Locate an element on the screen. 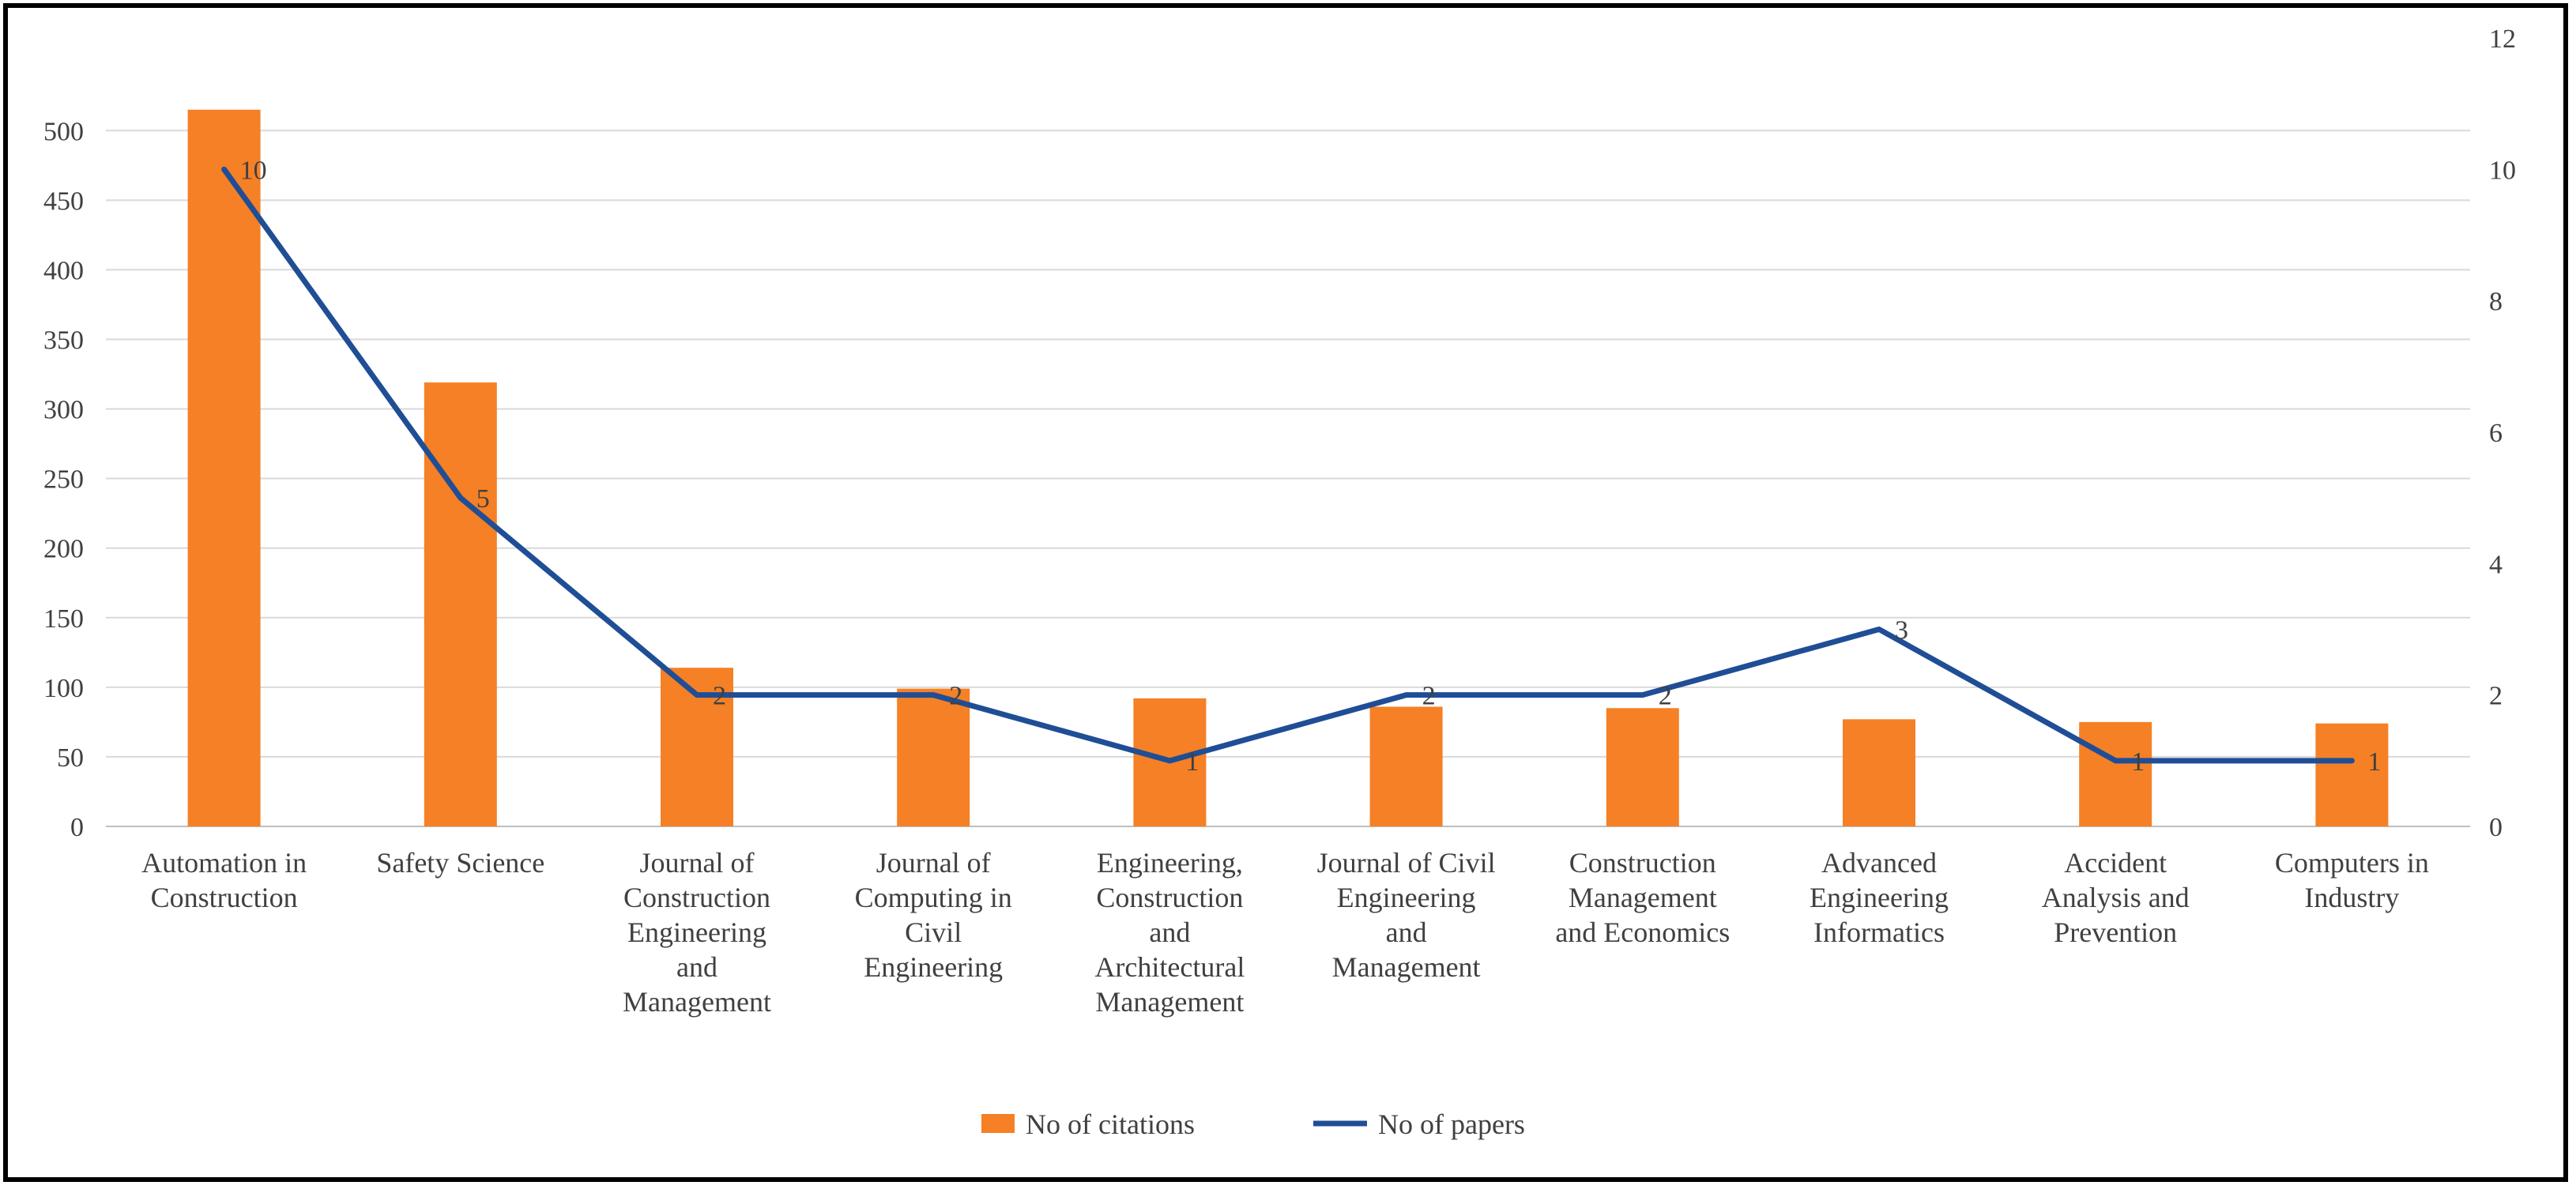 This screenshot has width=2576, height=1193. line-data-label: 10 is located at coordinates (253, 170).